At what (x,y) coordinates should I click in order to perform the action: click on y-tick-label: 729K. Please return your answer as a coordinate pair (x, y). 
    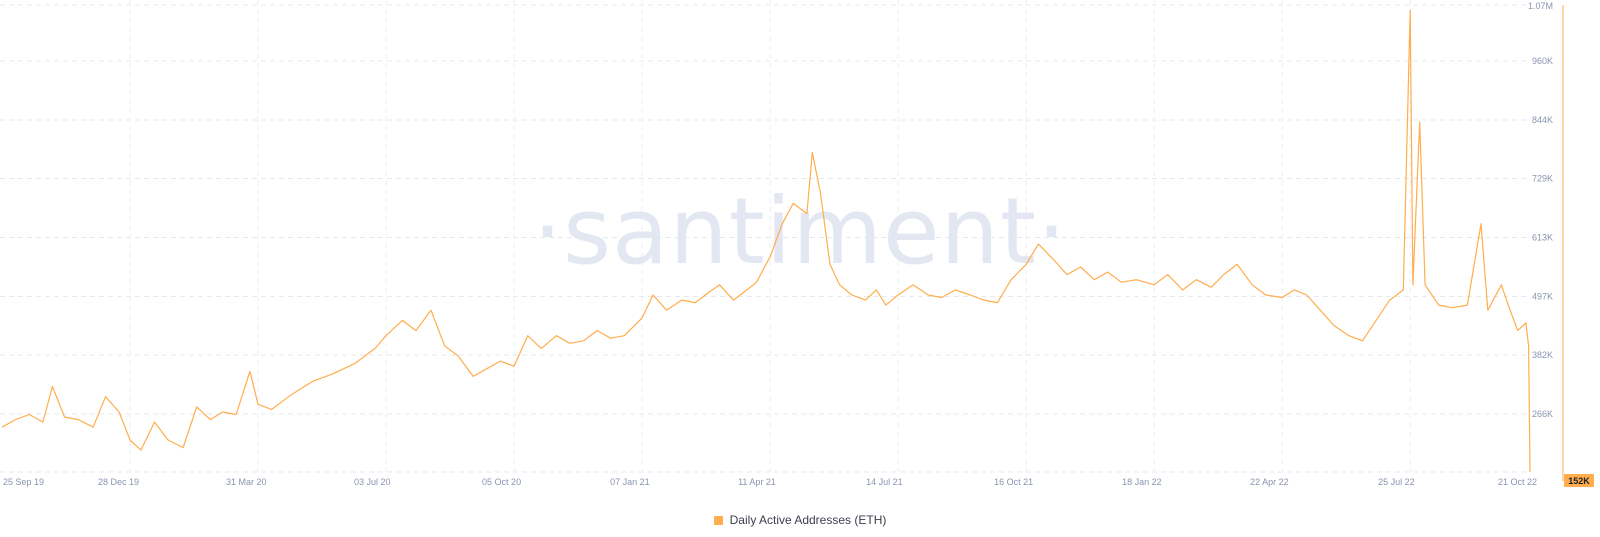
    Looking at the image, I should click on (1542, 178).